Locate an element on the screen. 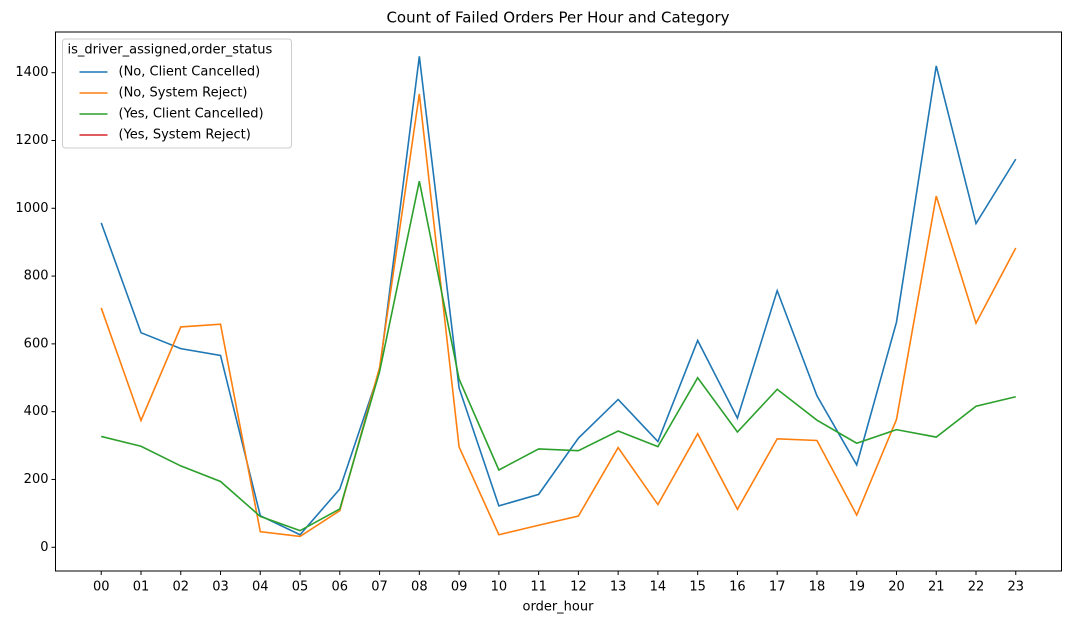  legend-title: is_driver_assigned,order_status is located at coordinates (170, 50).